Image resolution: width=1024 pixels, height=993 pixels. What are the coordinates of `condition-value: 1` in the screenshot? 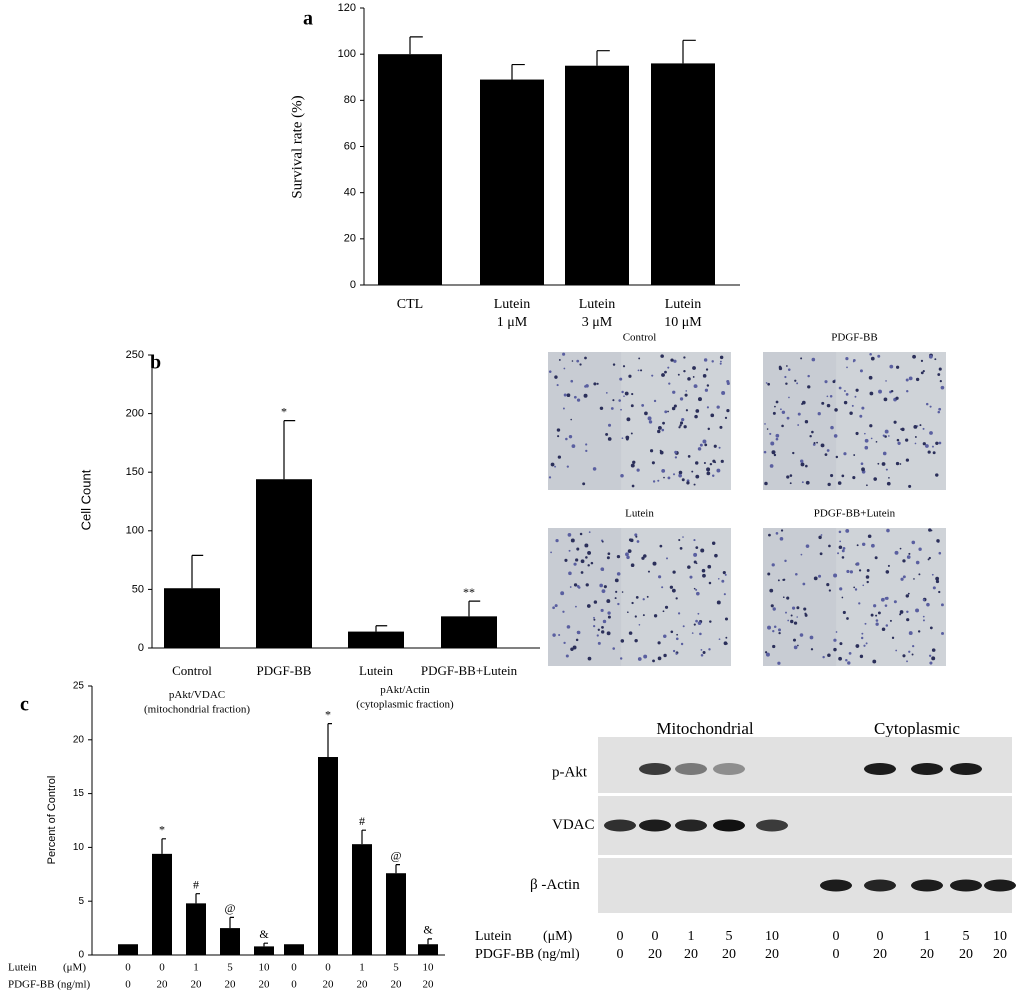 It's located at (196, 968).